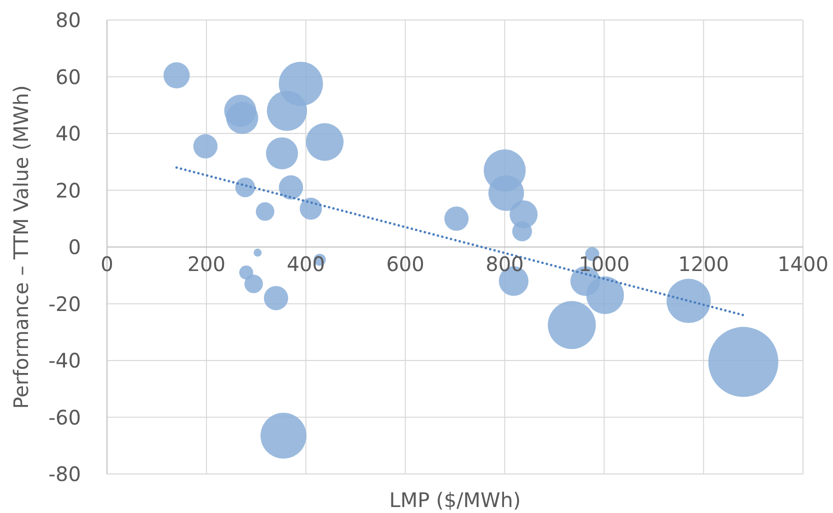 This screenshot has height=513, width=833. I want to click on y-tick-label: 20, so click(68, 190).